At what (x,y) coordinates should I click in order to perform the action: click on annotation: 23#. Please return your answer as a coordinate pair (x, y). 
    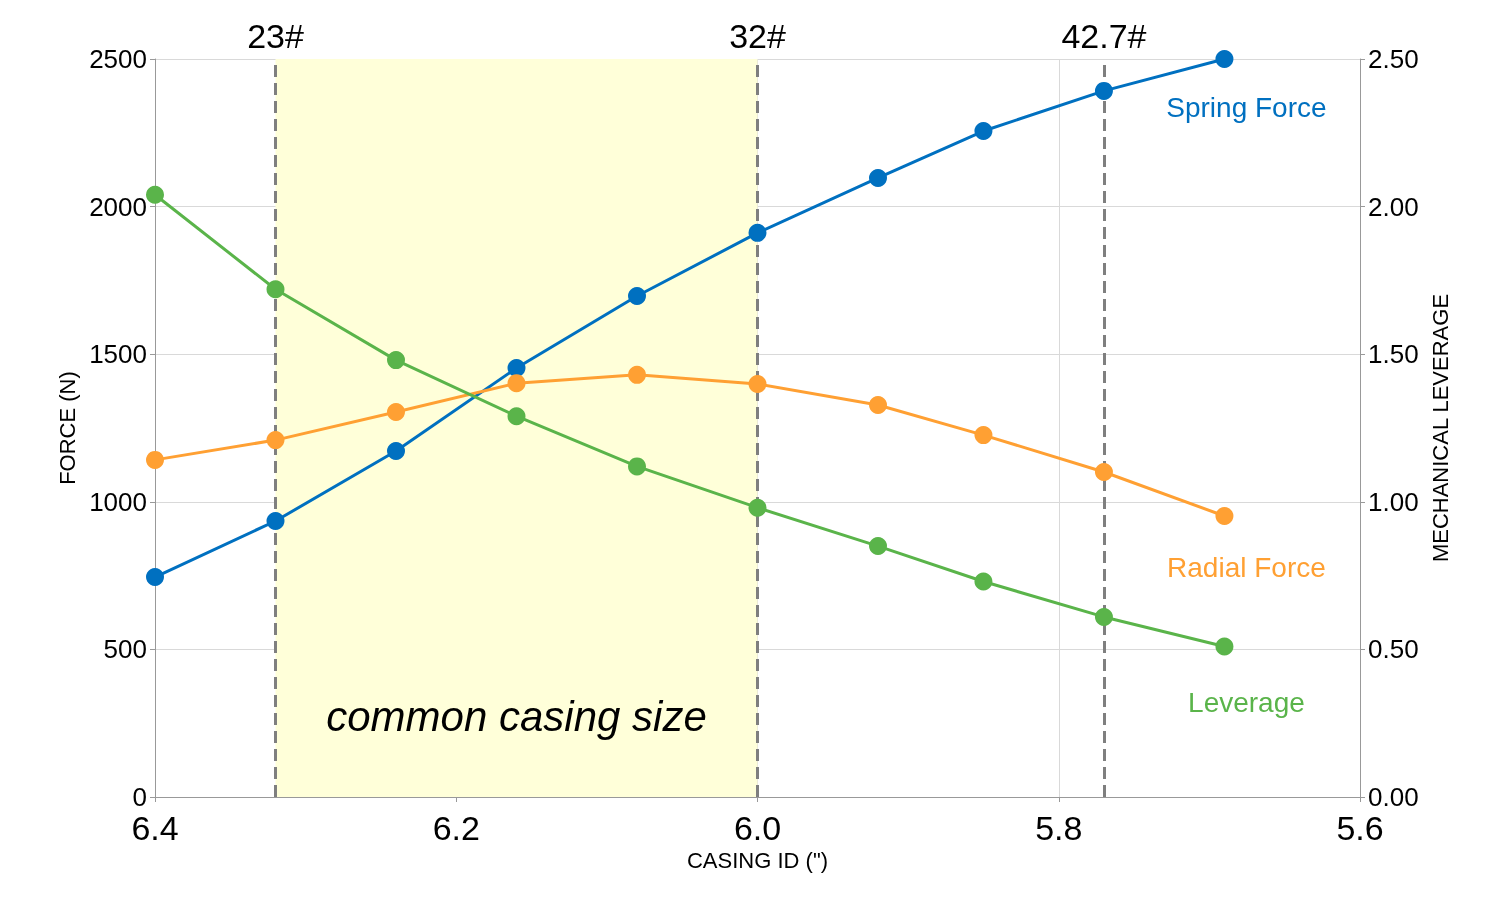
    Looking at the image, I should click on (275, 36).